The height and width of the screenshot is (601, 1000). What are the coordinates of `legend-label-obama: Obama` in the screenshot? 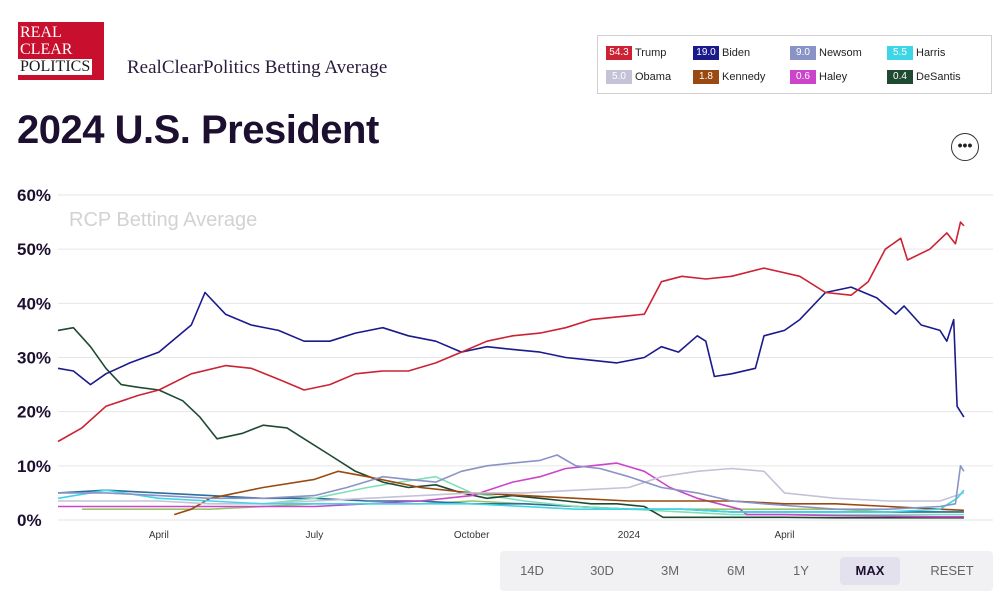 It's located at (653, 77).